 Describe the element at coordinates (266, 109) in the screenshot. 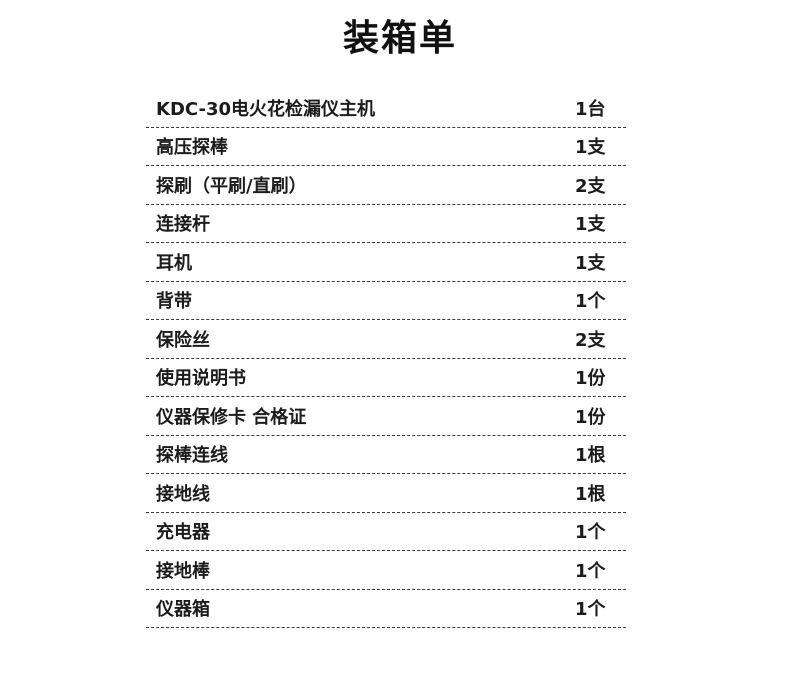

I see `item-name: KDC-30电火花检漏仪主机` at that location.